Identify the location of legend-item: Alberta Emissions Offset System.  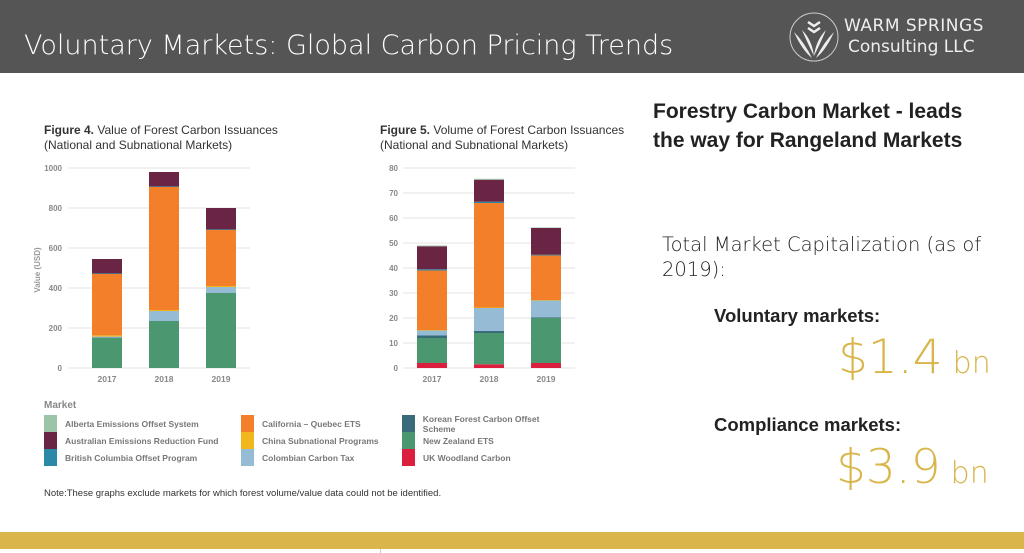
(142, 423).